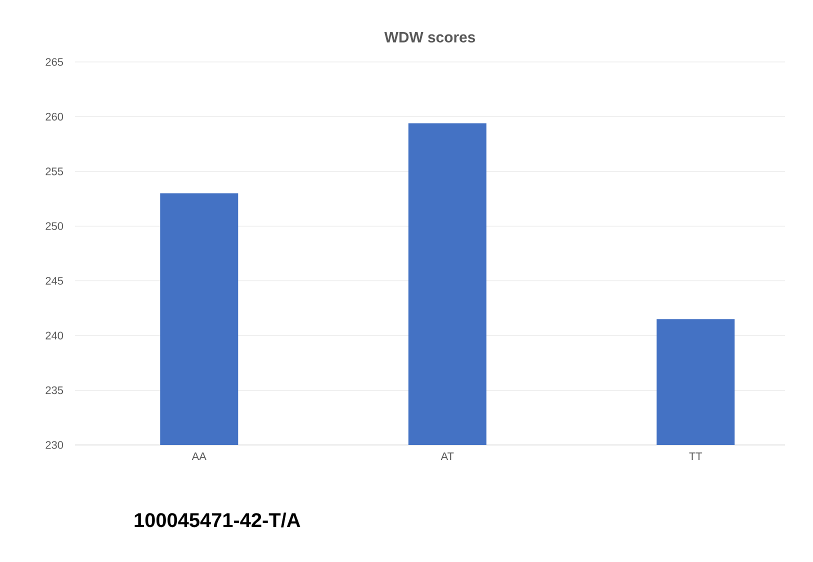 This screenshot has height=562, width=813. I want to click on y-tick-label: 230, so click(55, 445).